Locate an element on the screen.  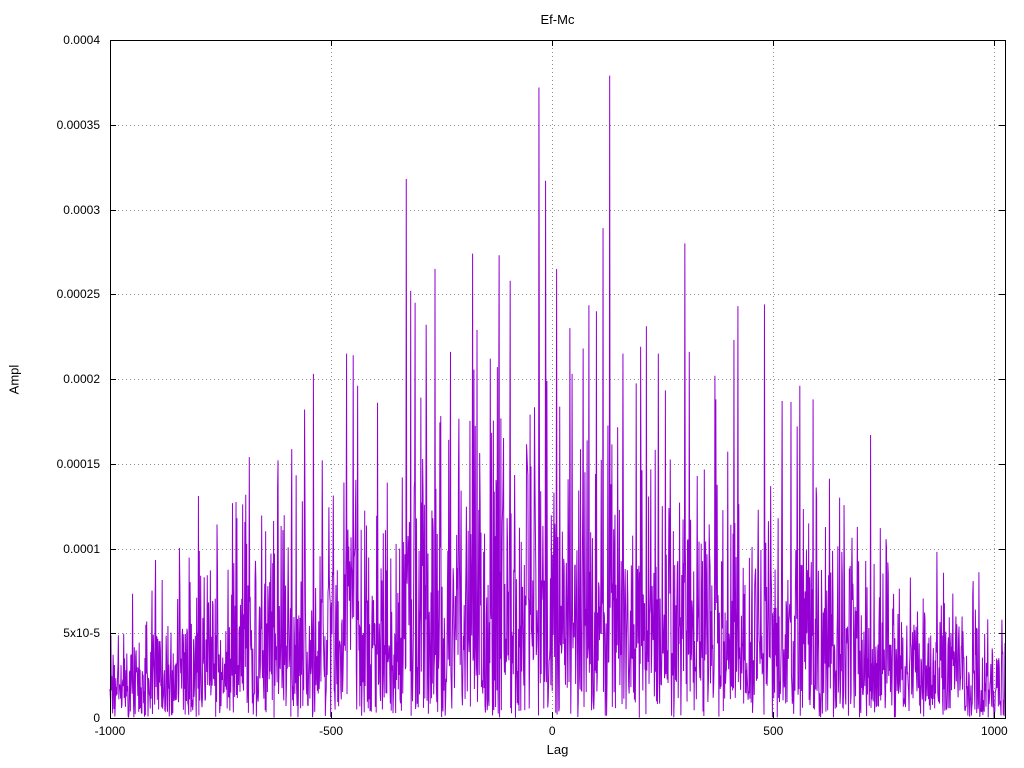
y-tick-label: 0.0002 is located at coordinates (81, 379).